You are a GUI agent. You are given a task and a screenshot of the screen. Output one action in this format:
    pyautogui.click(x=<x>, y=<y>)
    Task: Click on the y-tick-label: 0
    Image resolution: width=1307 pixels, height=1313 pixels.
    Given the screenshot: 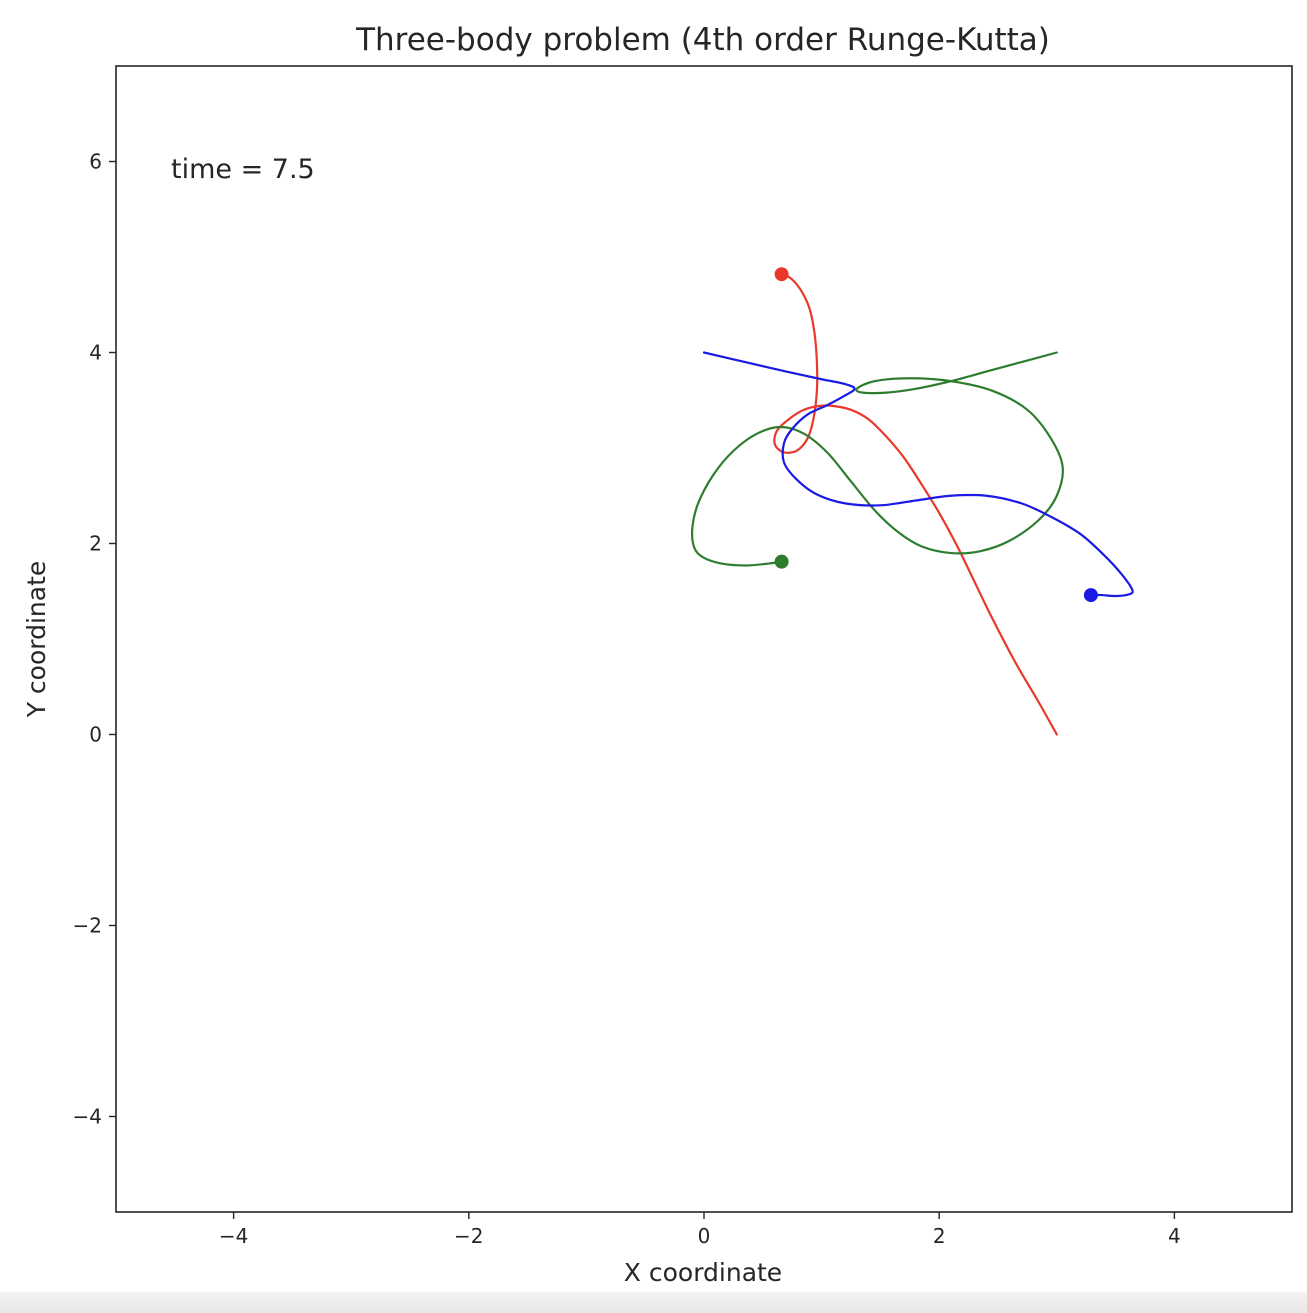 What is the action you would take?
    pyautogui.click(x=95, y=735)
    